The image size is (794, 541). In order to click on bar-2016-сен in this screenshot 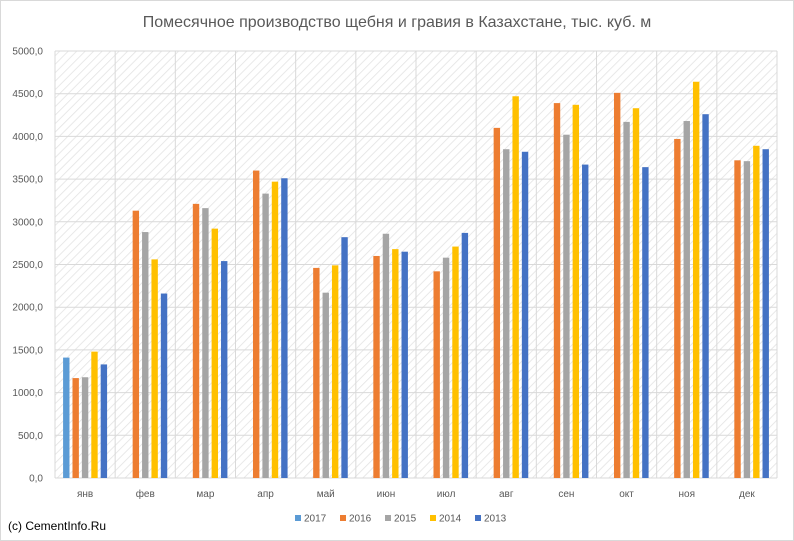, I will do `click(557, 291)`.